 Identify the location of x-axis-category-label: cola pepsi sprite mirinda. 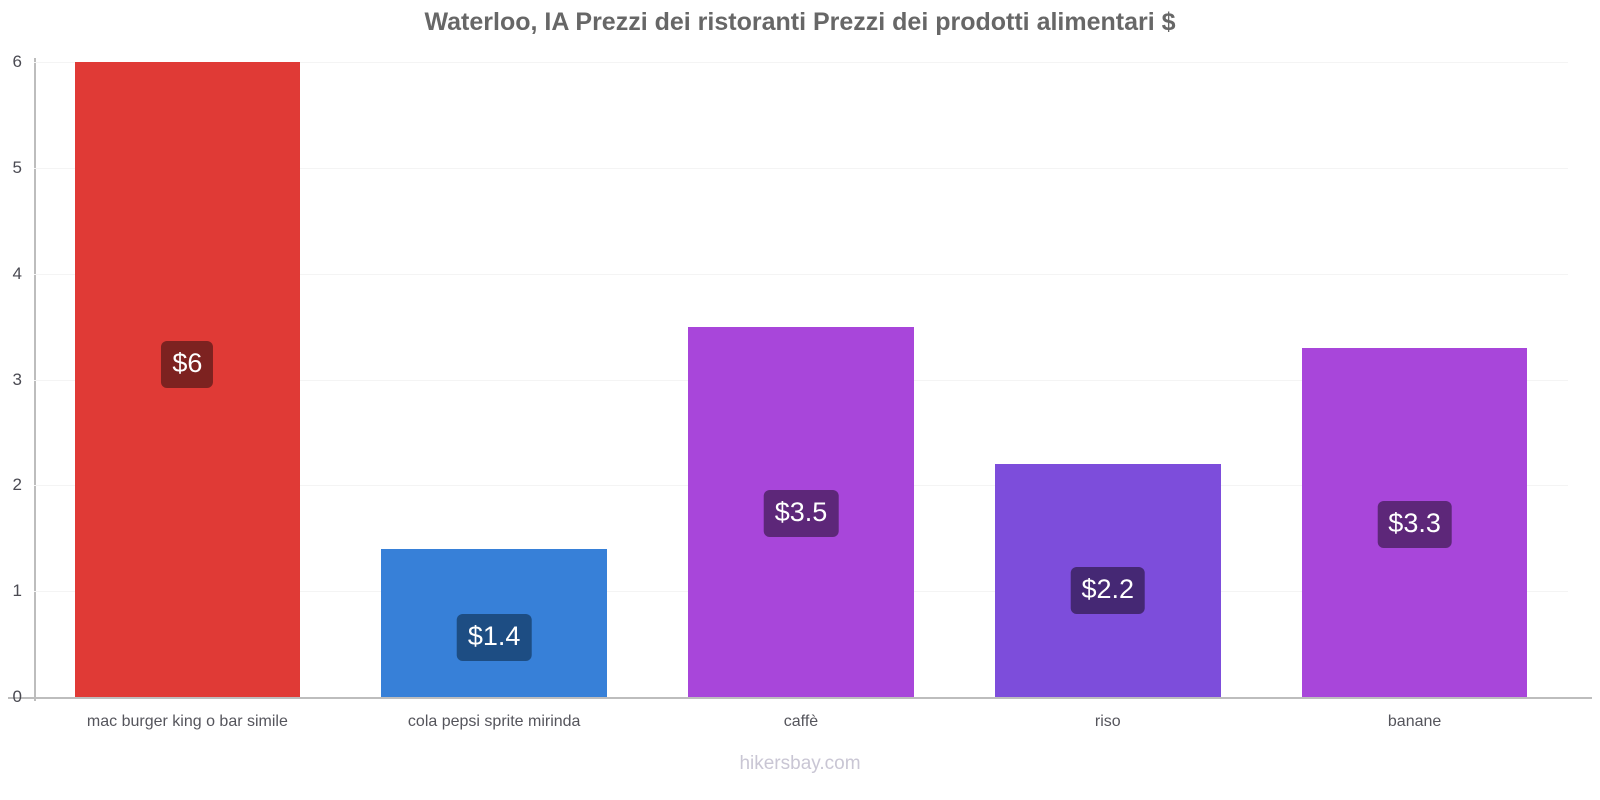
(494, 721).